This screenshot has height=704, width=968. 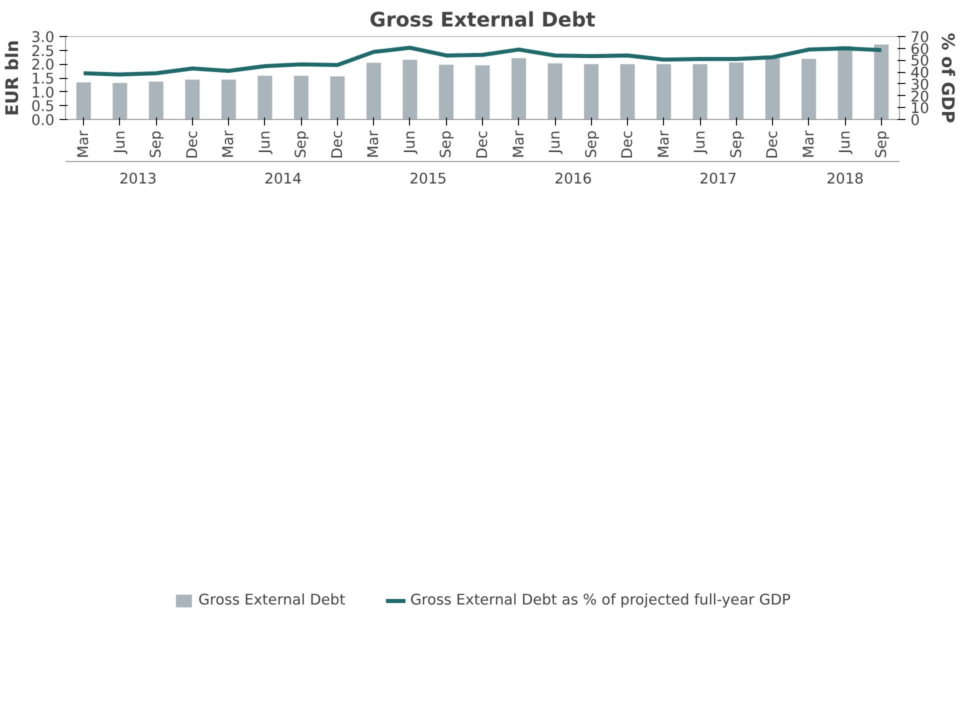 What do you see at coordinates (13, 78) in the screenshot?
I see `y-axis-title: EUR bln` at bounding box center [13, 78].